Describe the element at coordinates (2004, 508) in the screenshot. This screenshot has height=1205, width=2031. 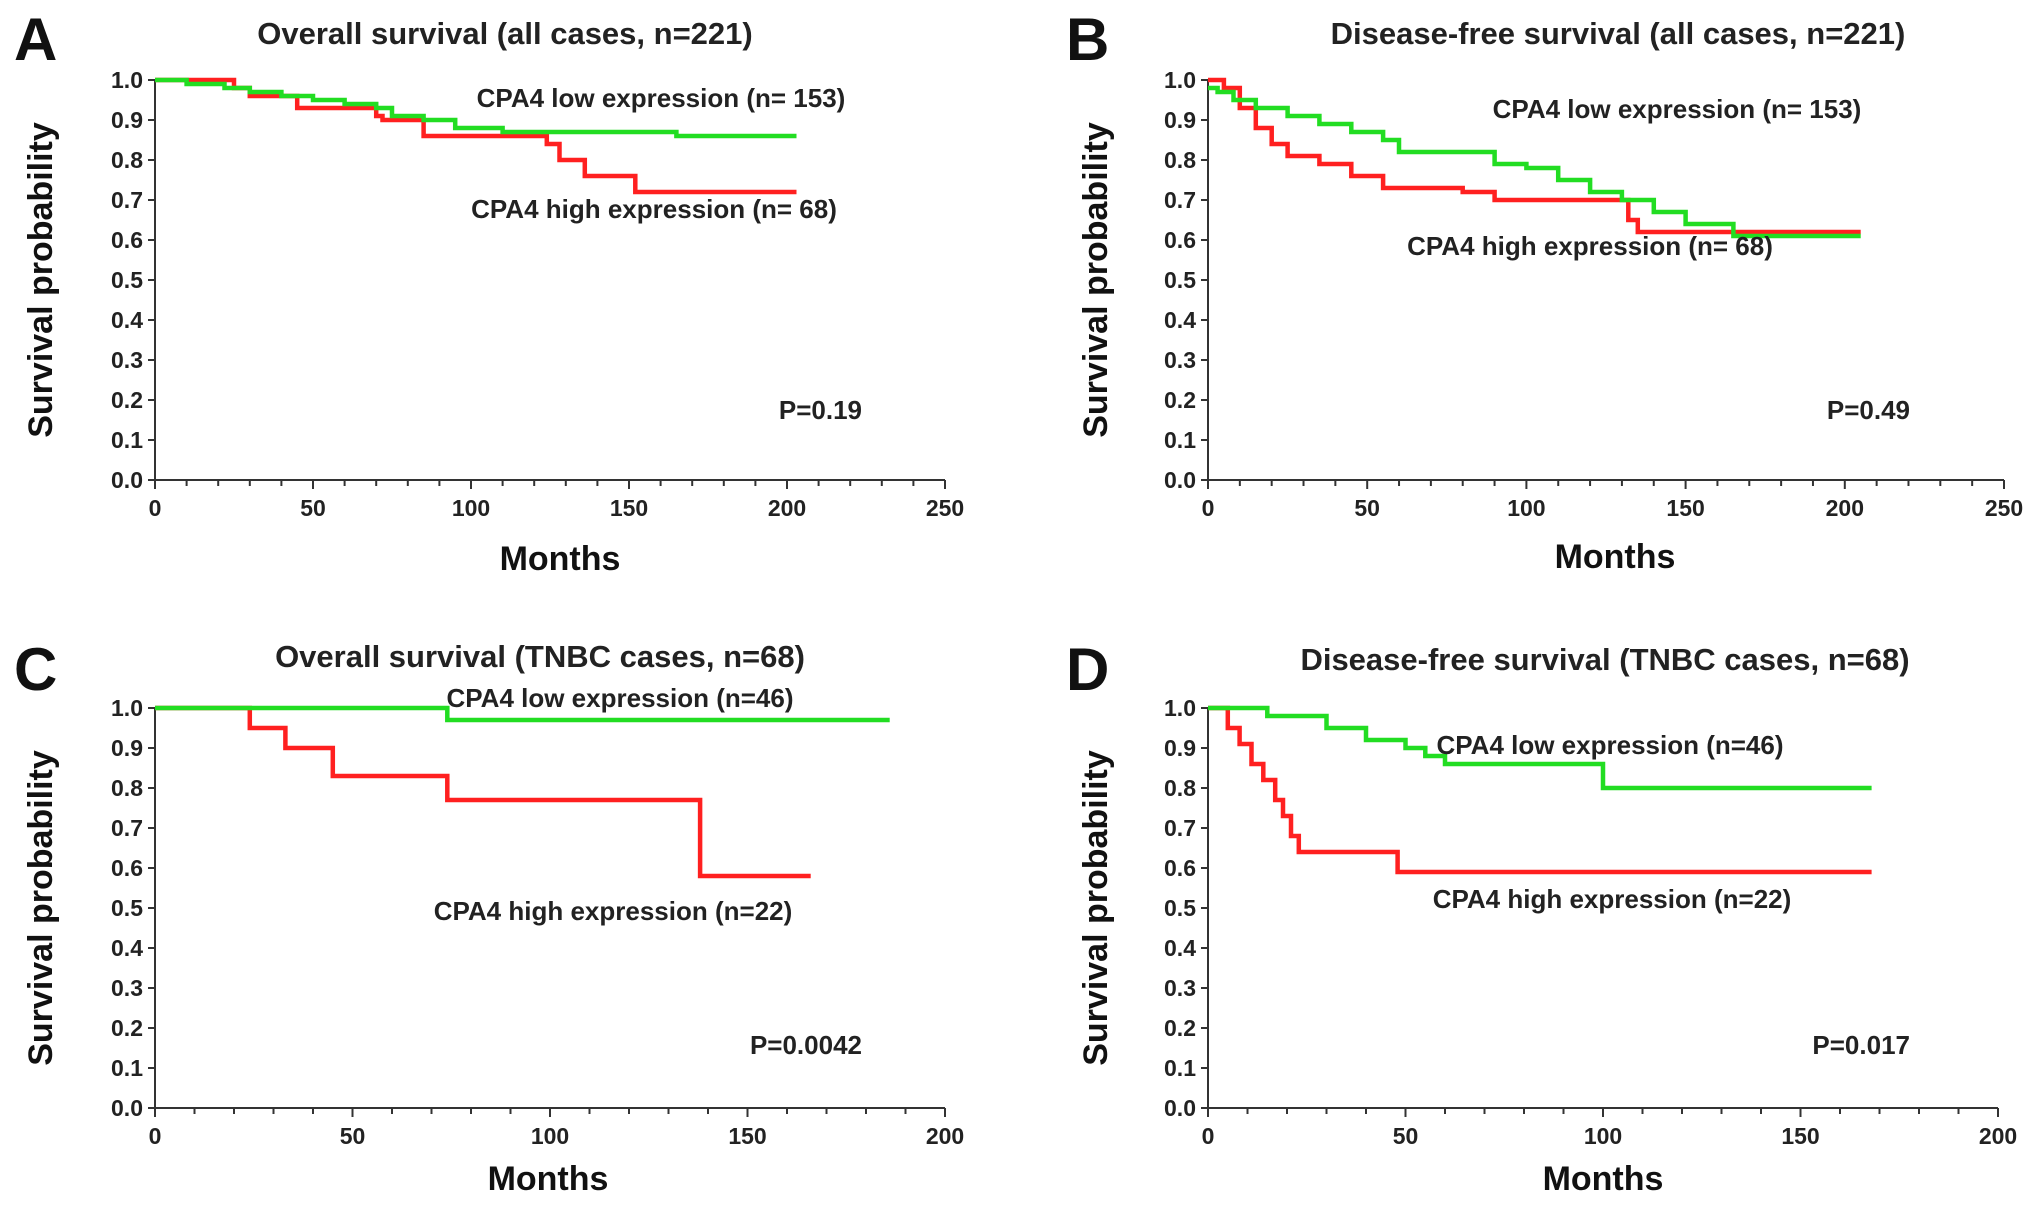
I see `panel-b-x-tick-label: 250` at that location.